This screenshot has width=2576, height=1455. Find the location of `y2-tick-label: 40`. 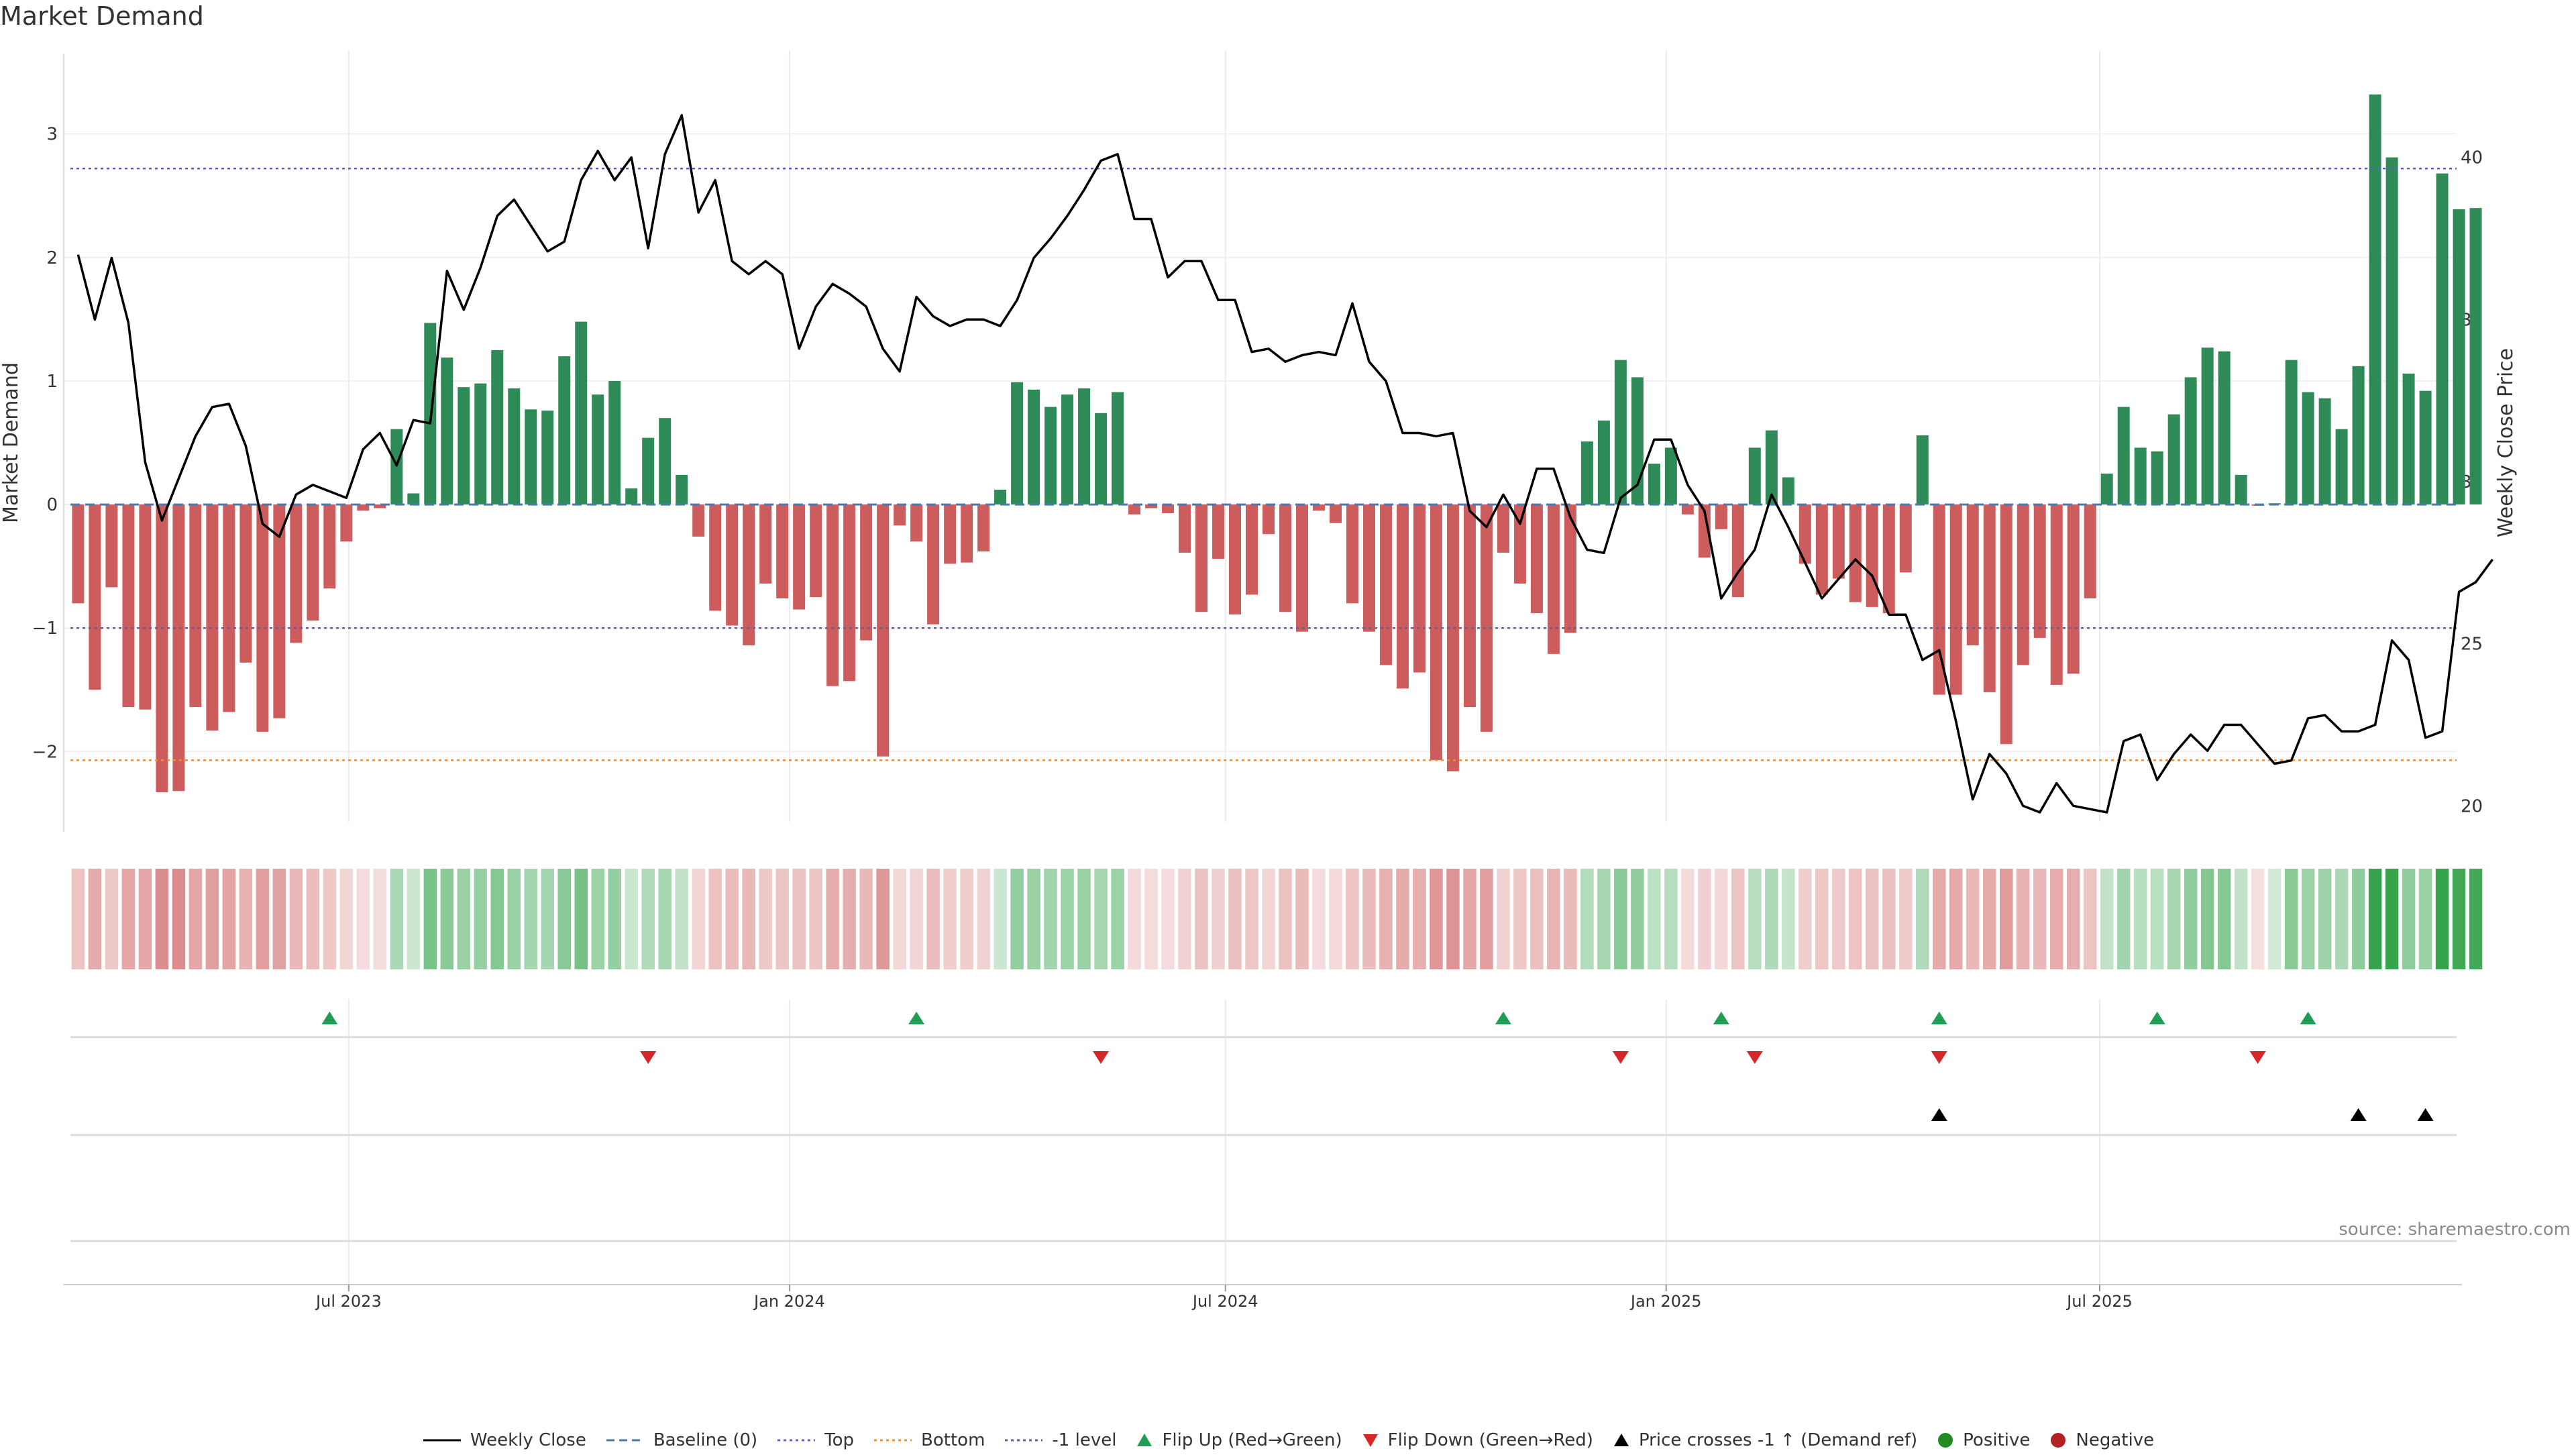

y2-tick-label: 40 is located at coordinates (2472, 158).